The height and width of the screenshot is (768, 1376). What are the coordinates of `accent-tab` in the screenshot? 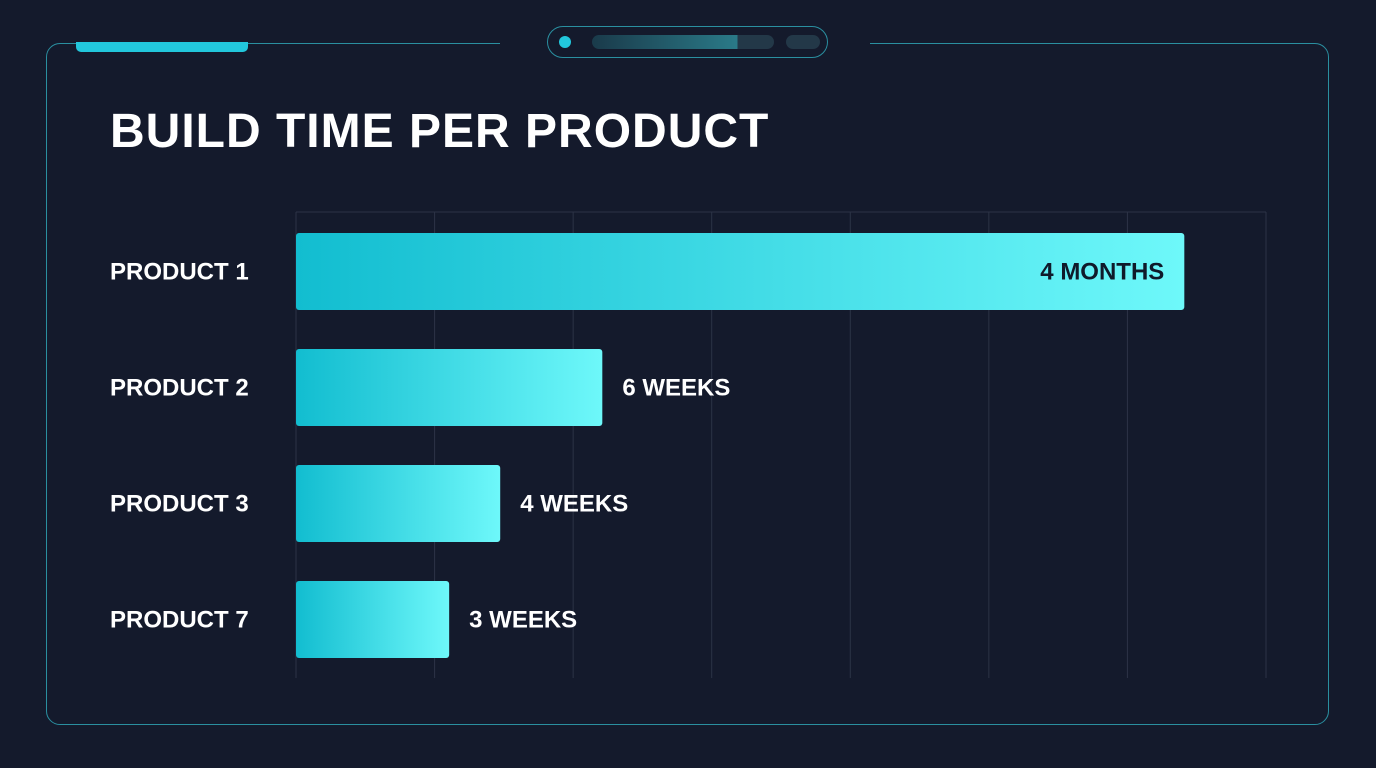 It's located at (162, 47).